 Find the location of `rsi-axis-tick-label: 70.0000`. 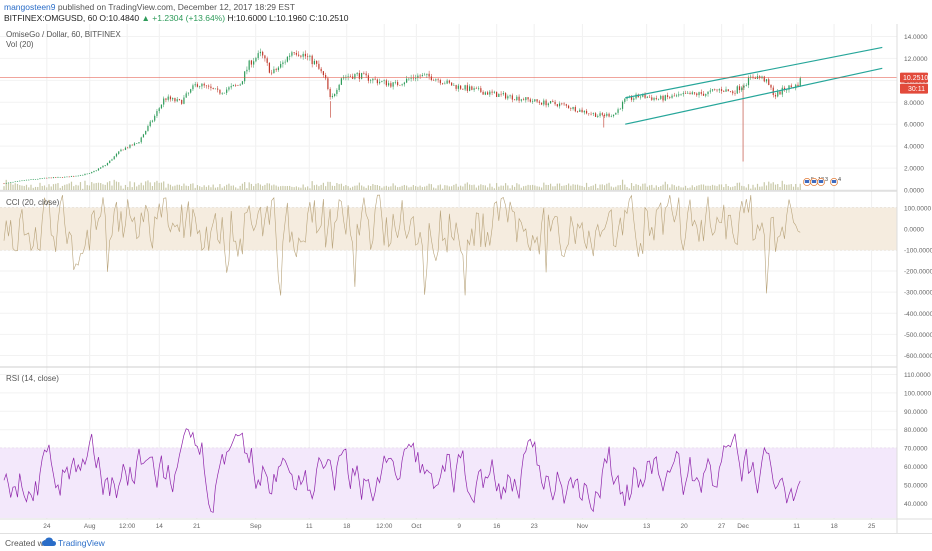

rsi-axis-tick-label: 70.0000 is located at coordinates (916, 449).